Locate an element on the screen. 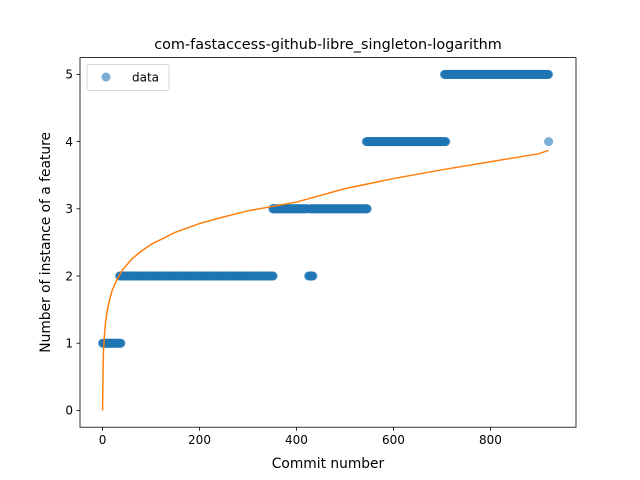 The width and height of the screenshot is (640, 480). y-tick-label: 0 is located at coordinates (69, 411).